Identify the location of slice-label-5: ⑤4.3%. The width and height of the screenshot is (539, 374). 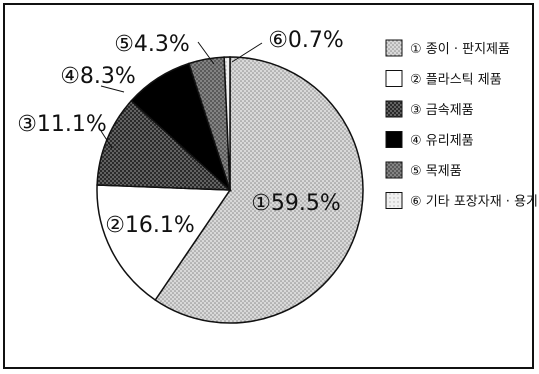
(152, 44).